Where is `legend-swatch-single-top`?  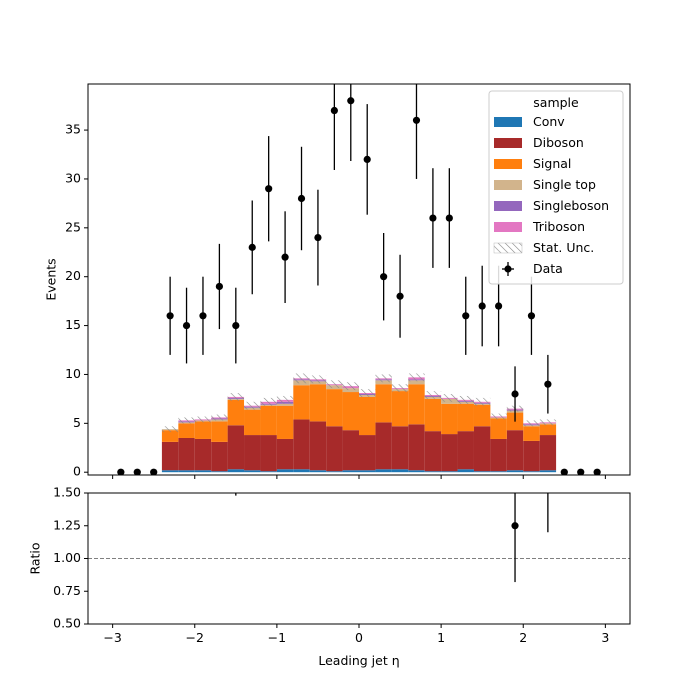
legend-swatch-single-top is located at coordinates (508, 185).